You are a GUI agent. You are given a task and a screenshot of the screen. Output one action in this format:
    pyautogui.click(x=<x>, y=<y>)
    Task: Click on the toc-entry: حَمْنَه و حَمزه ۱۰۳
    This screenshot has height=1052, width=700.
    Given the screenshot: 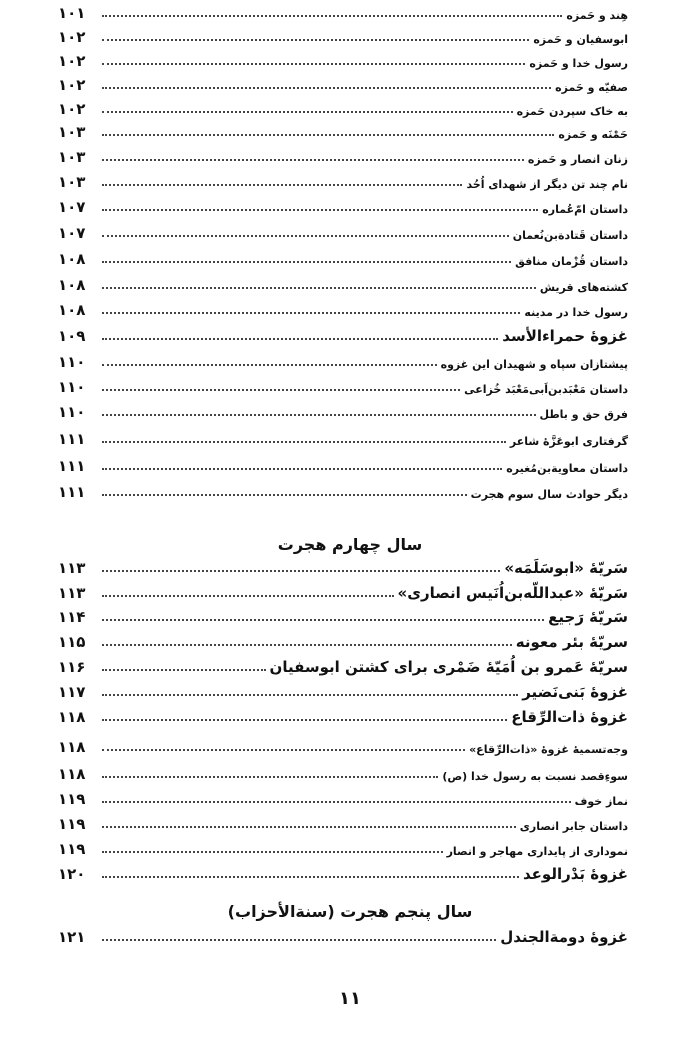 What is the action you would take?
    pyautogui.click(x=343, y=130)
    